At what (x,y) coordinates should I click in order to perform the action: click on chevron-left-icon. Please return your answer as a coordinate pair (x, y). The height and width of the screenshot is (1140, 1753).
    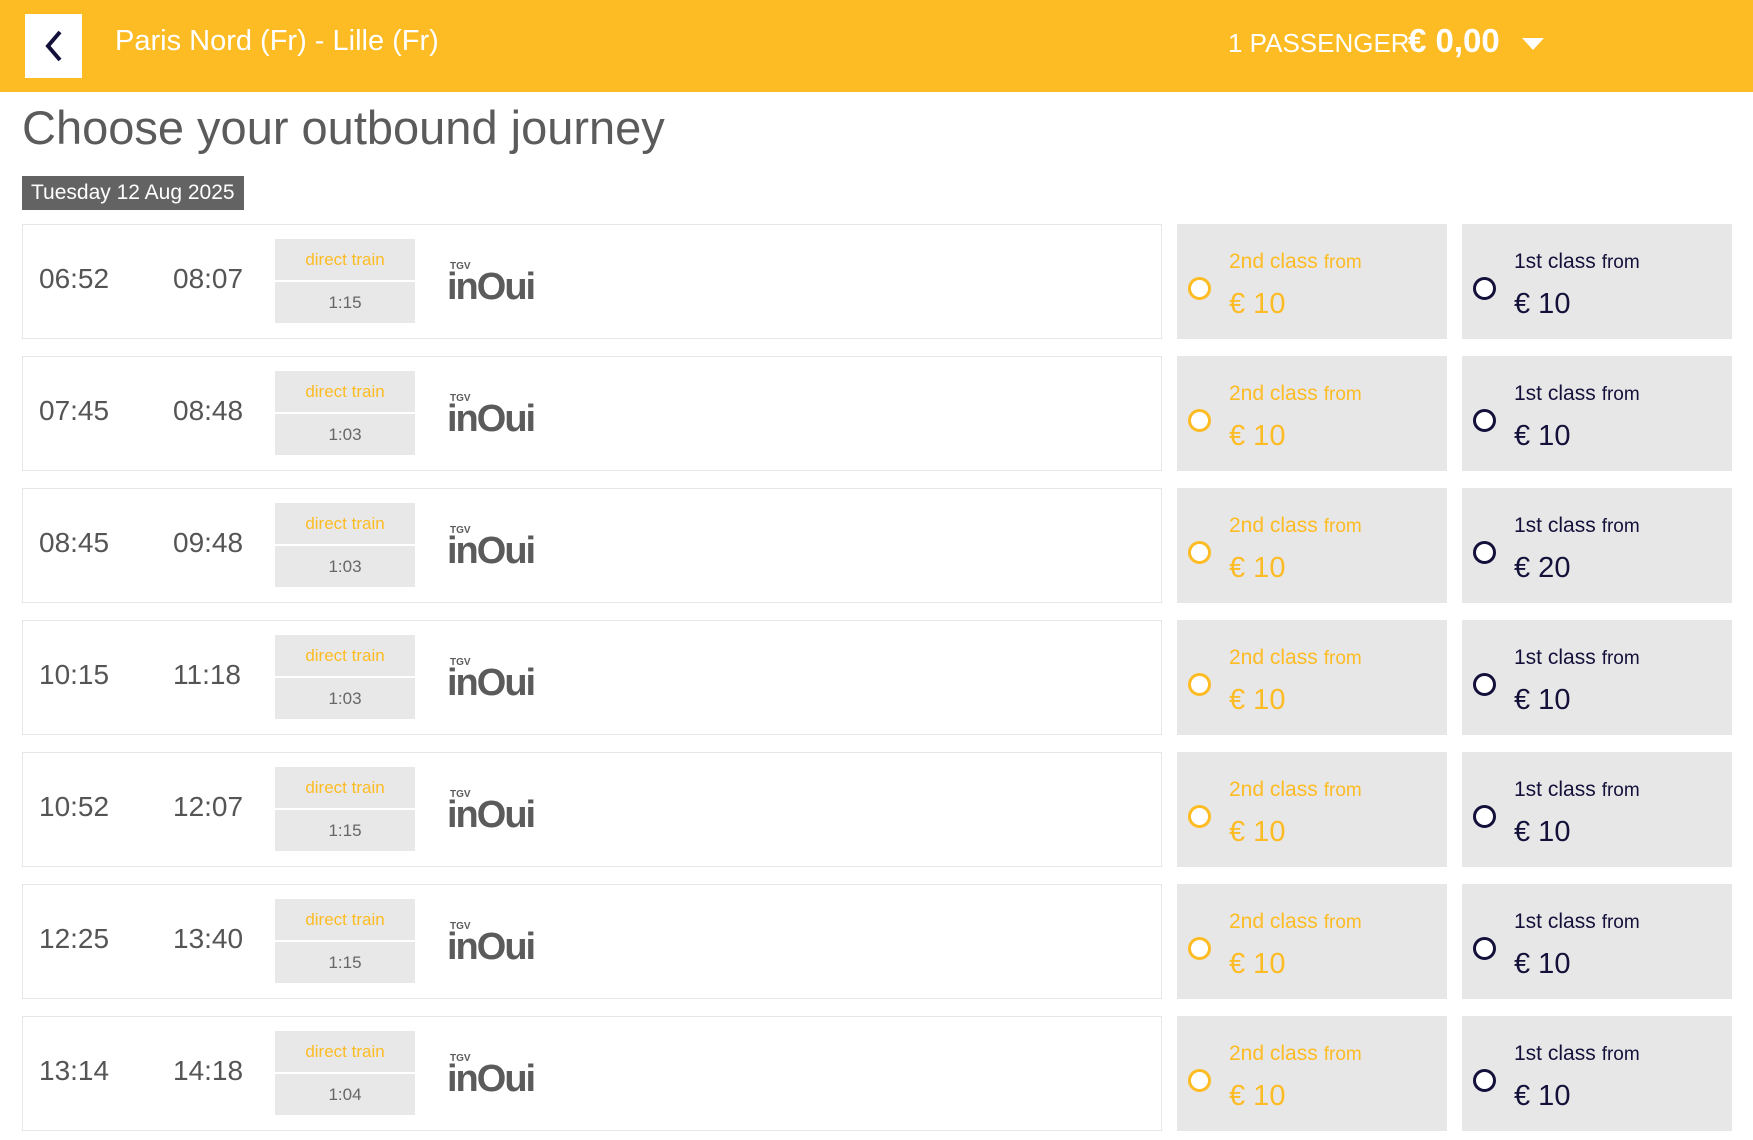
    Looking at the image, I should click on (53, 46).